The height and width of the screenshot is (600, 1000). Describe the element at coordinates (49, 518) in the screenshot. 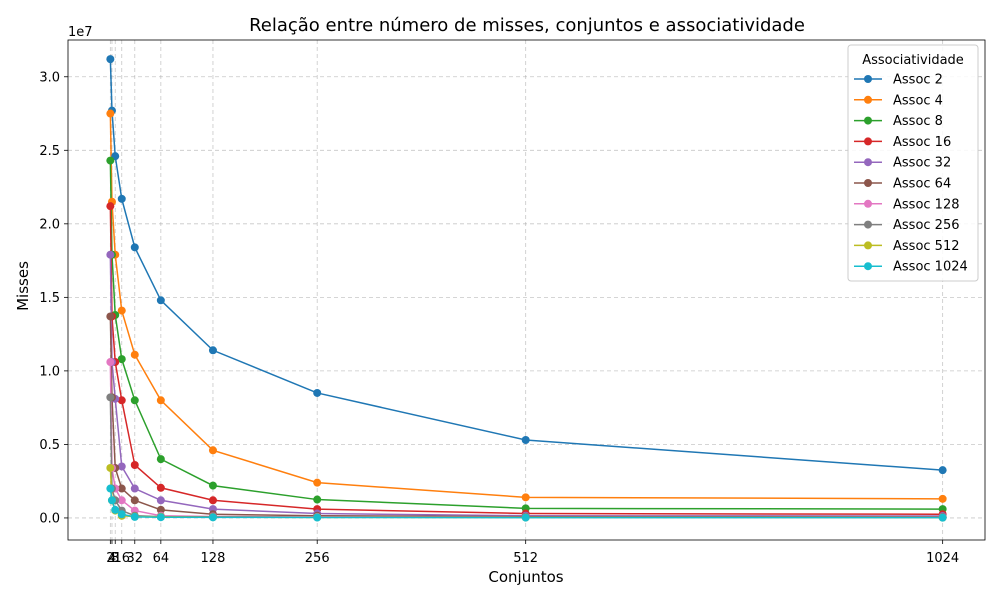

I see `y-tick-label: 0.0` at that location.